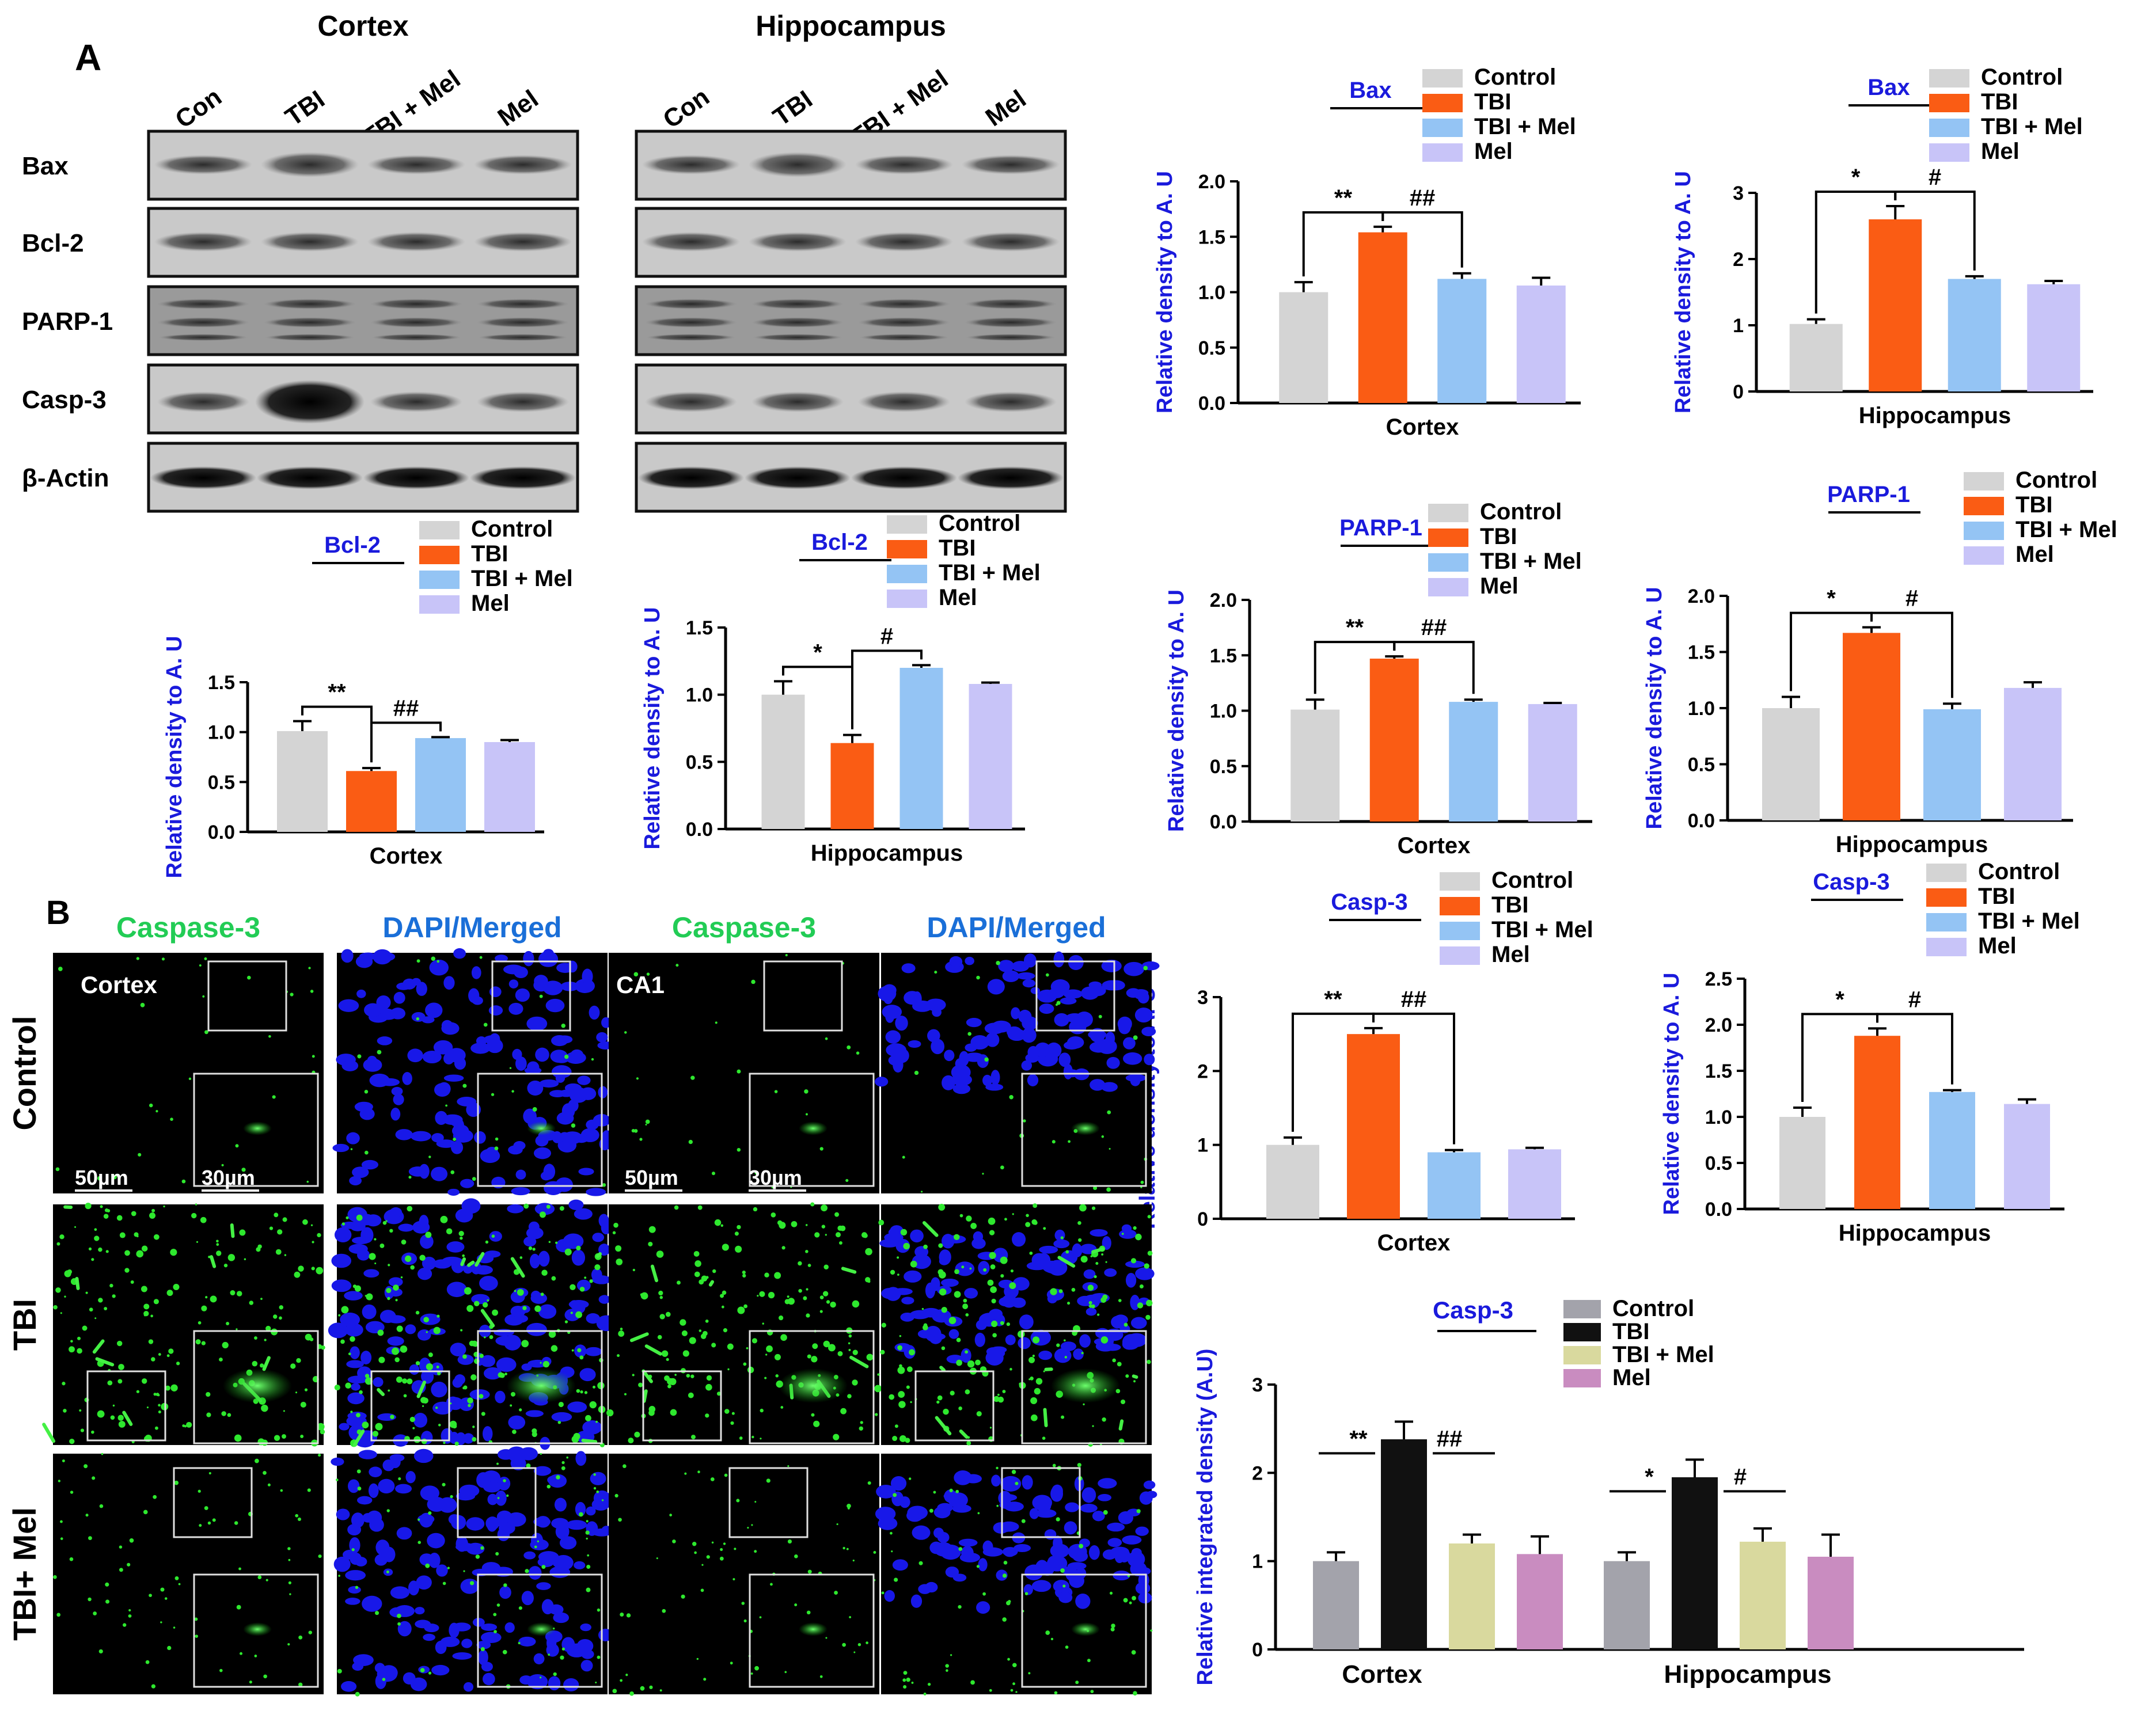 This screenshot has height=1711, width=2156. Describe the element at coordinates (406, 708) in the screenshot. I see `significance-label: ##` at that location.